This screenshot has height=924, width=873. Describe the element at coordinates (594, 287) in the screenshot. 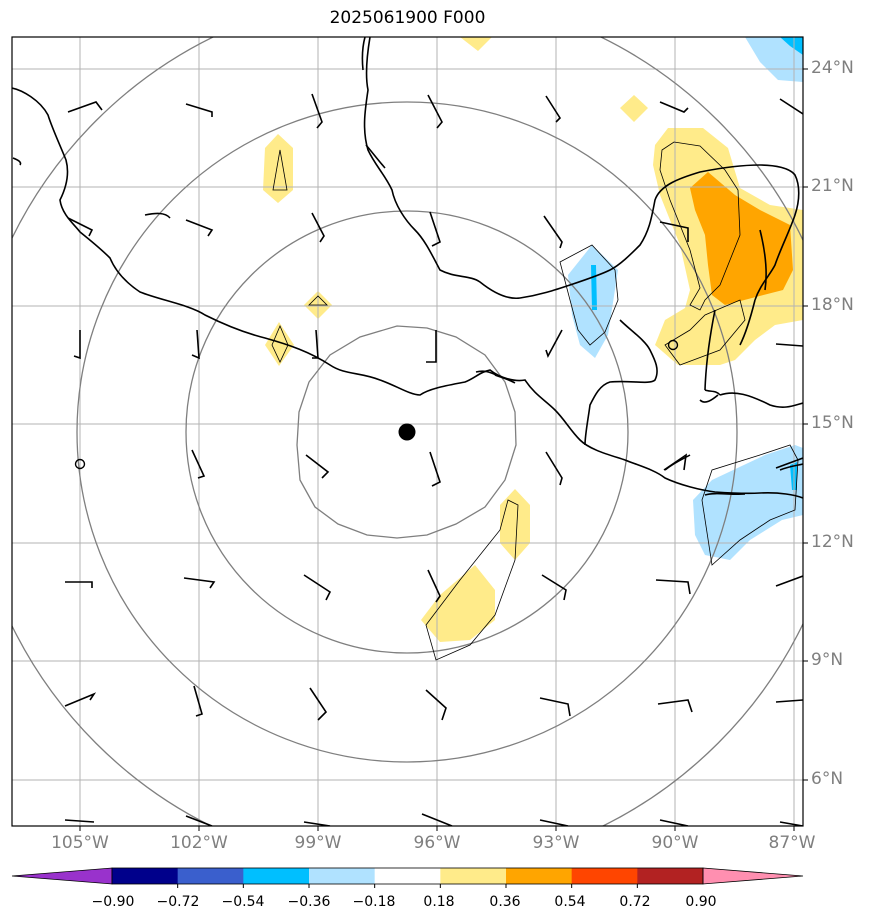

I see `strong-negative-anomaly-patch` at that location.